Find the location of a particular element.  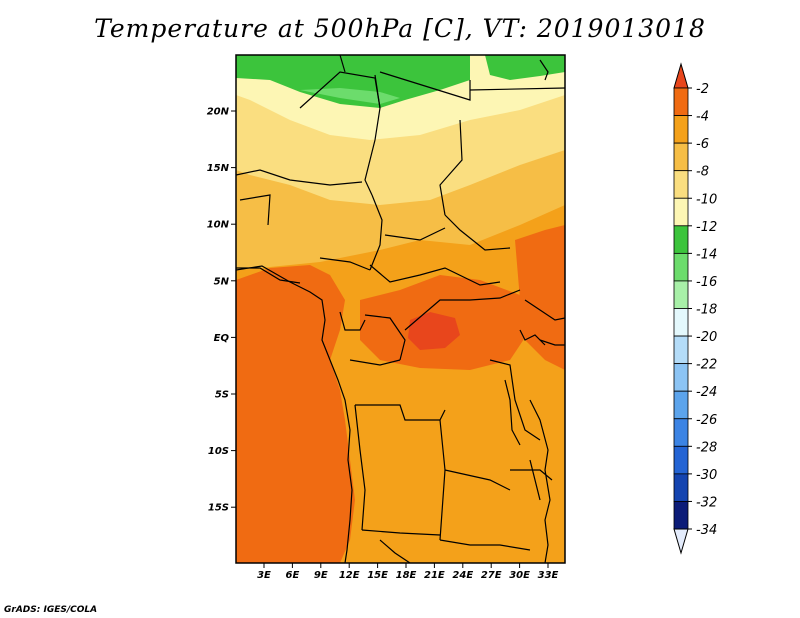

field-hot-spot is located at coordinates (434, 331).